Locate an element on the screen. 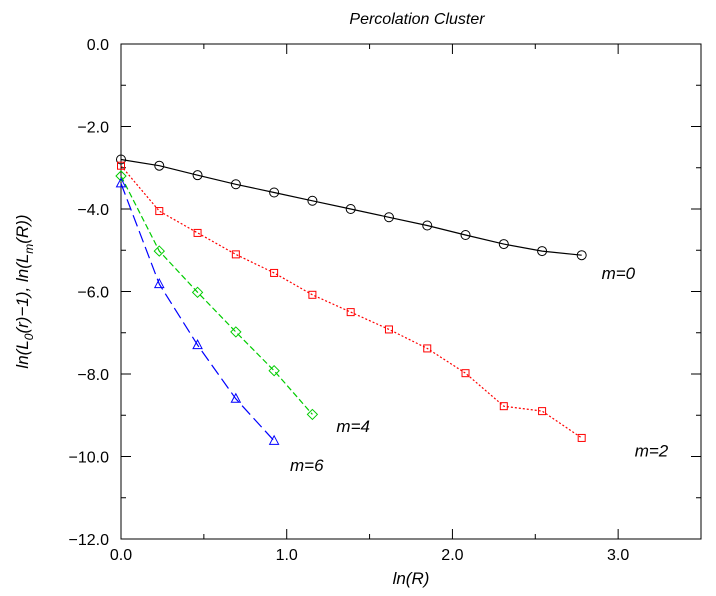 The height and width of the screenshot is (596, 716). chart-title: Percolation Cluster is located at coordinates (417, 19).